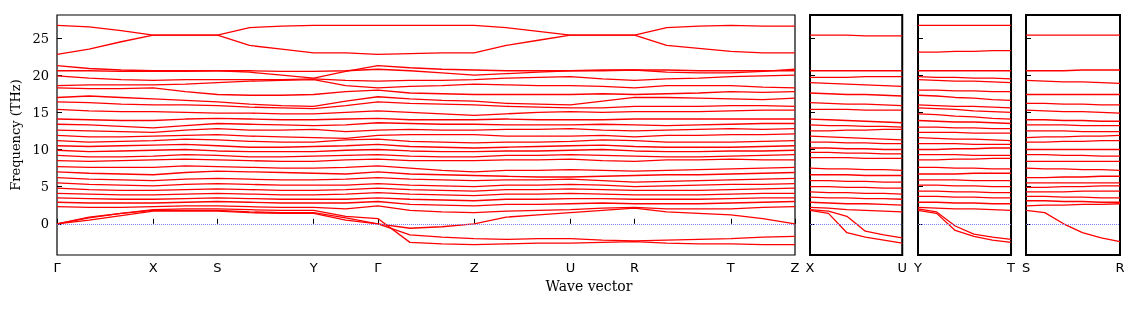 This screenshot has width=1141, height=310. Describe the element at coordinates (15, 135) in the screenshot. I see `y-axis-title: Frequency (THz)` at that location.